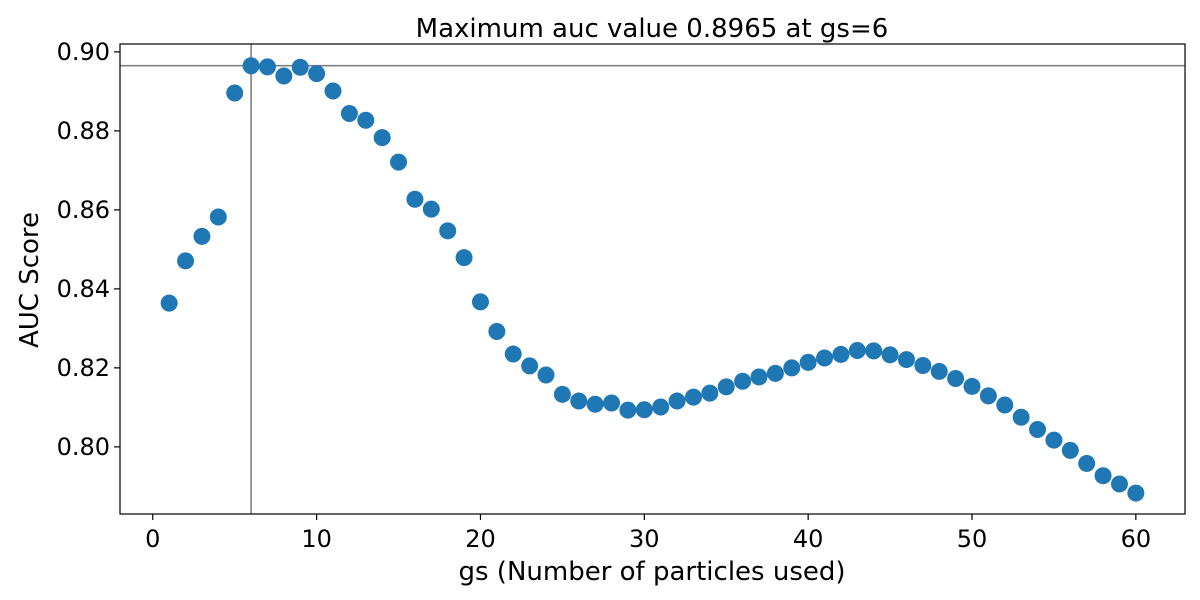 The width and height of the screenshot is (1200, 600). Describe the element at coordinates (480, 539) in the screenshot. I see `x-tick-label: 20` at that location.